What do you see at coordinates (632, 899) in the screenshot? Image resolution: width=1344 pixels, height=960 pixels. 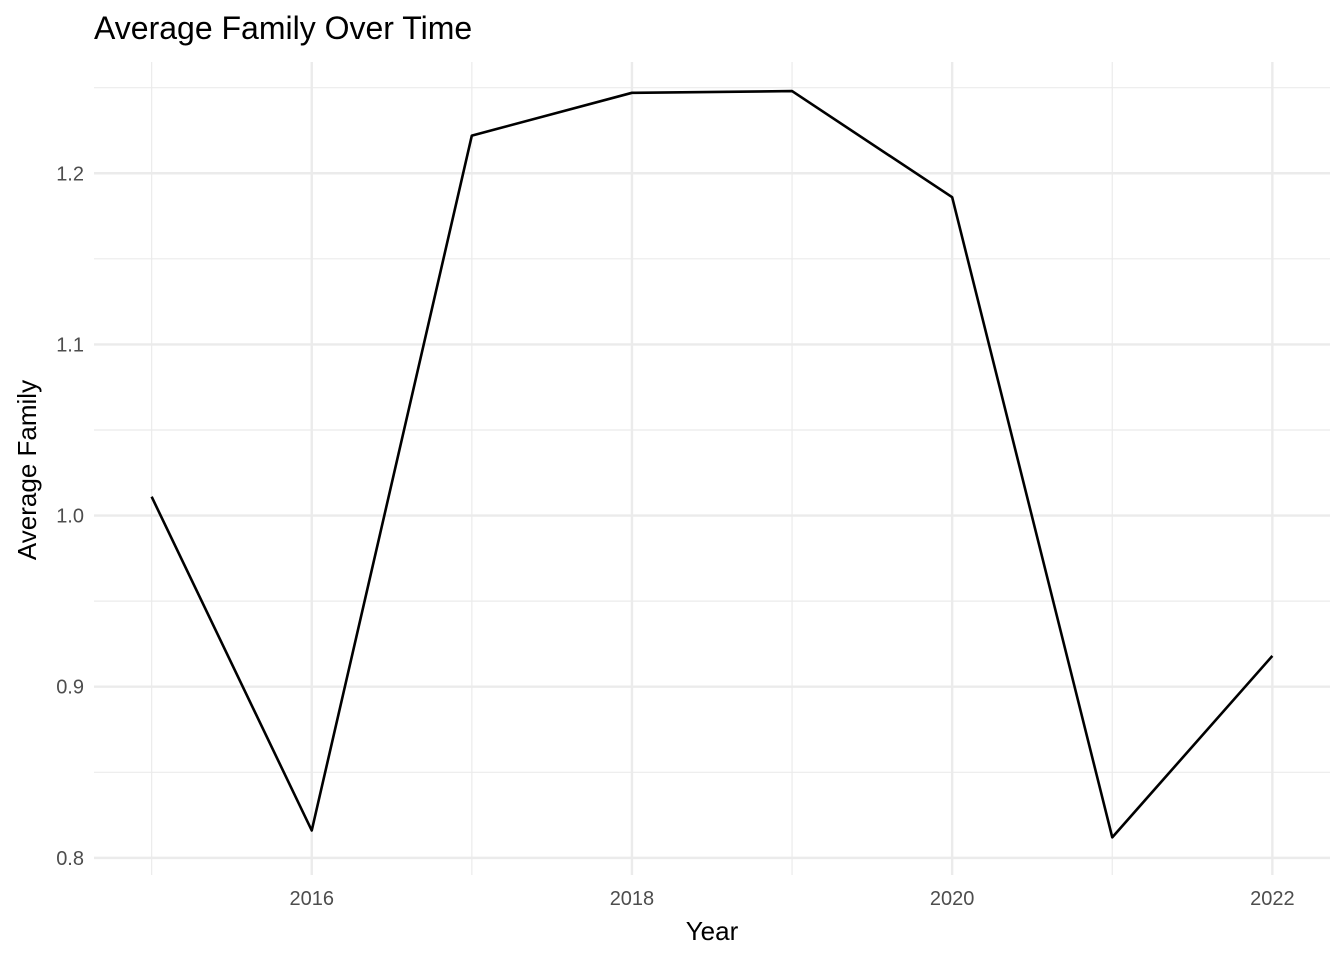 I see `x-tick-label: 2018` at bounding box center [632, 899].